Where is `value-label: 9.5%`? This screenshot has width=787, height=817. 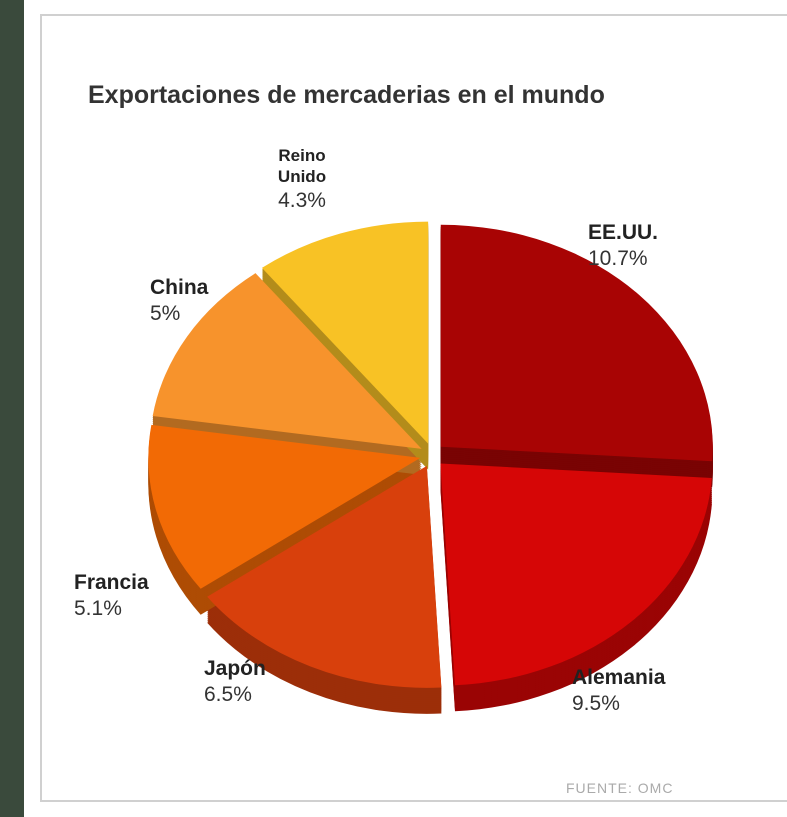 value-label: 9.5% is located at coordinates (596, 704).